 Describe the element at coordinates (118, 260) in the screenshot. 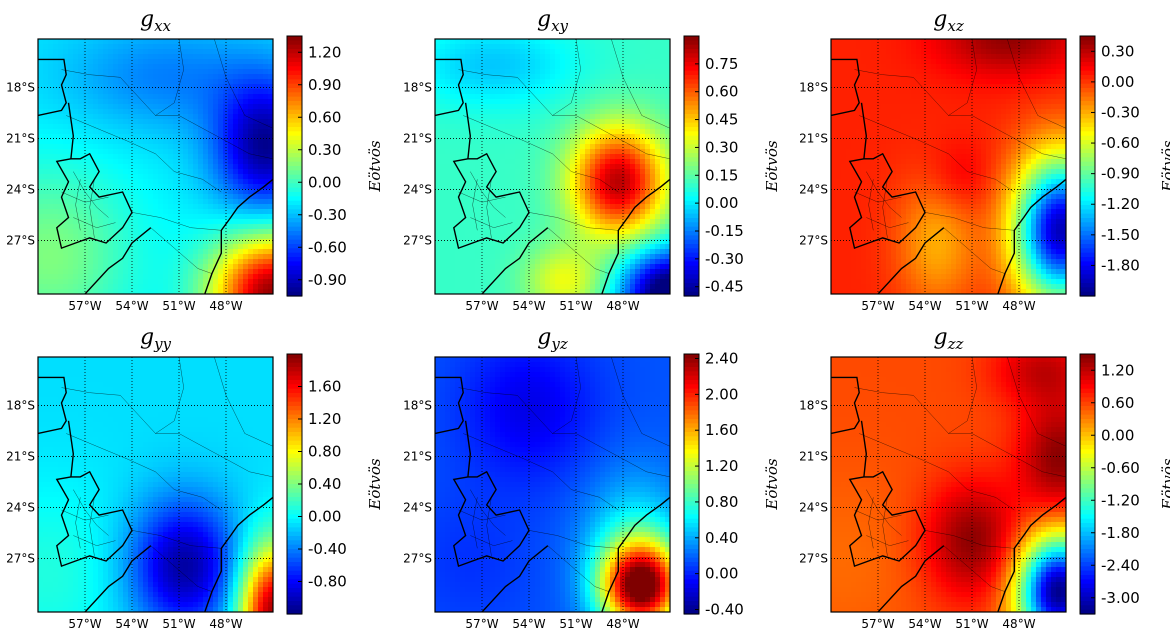

I see `country-border-line` at that location.